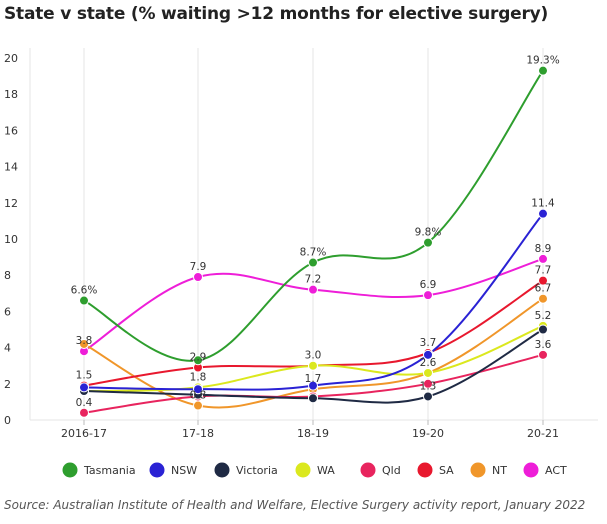 This screenshot has width=607, height=524. What do you see at coordinates (556, 470) in the screenshot?
I see `legend-label-act: ACT` at bounding box center [556, 470].